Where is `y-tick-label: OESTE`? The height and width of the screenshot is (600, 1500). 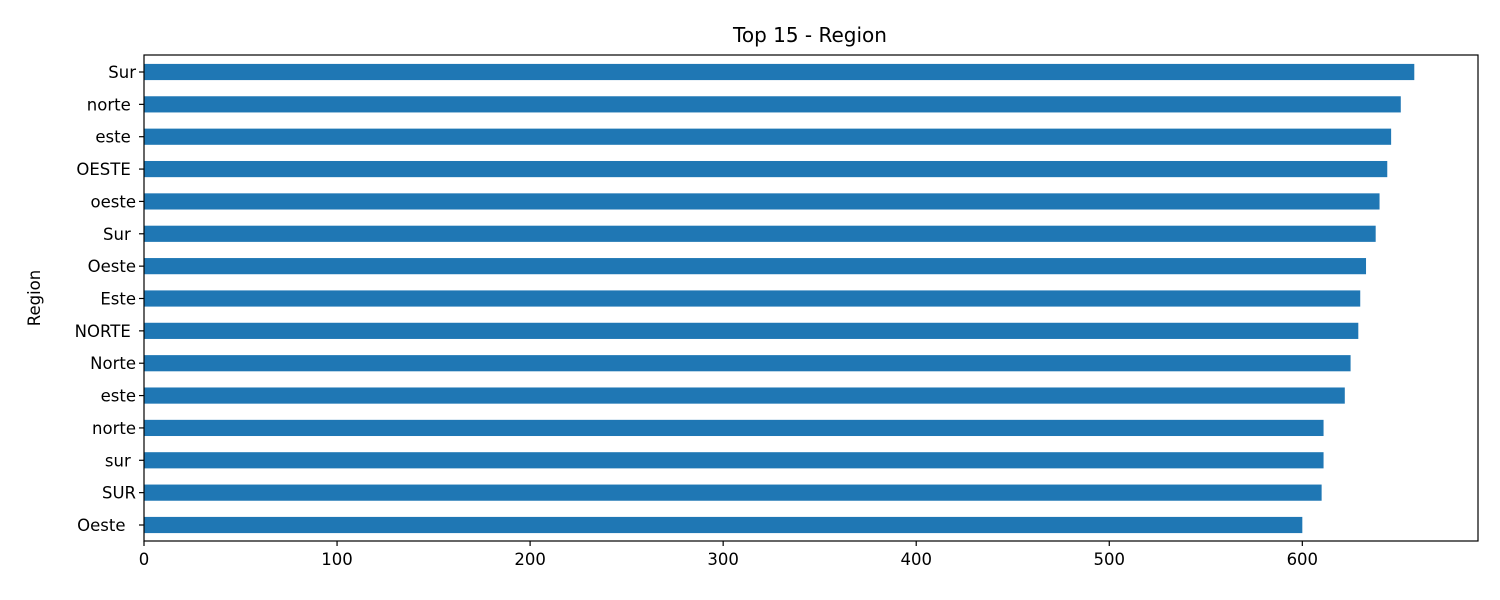 y-tick-label: OESTE is located at coordinates (106, 169).